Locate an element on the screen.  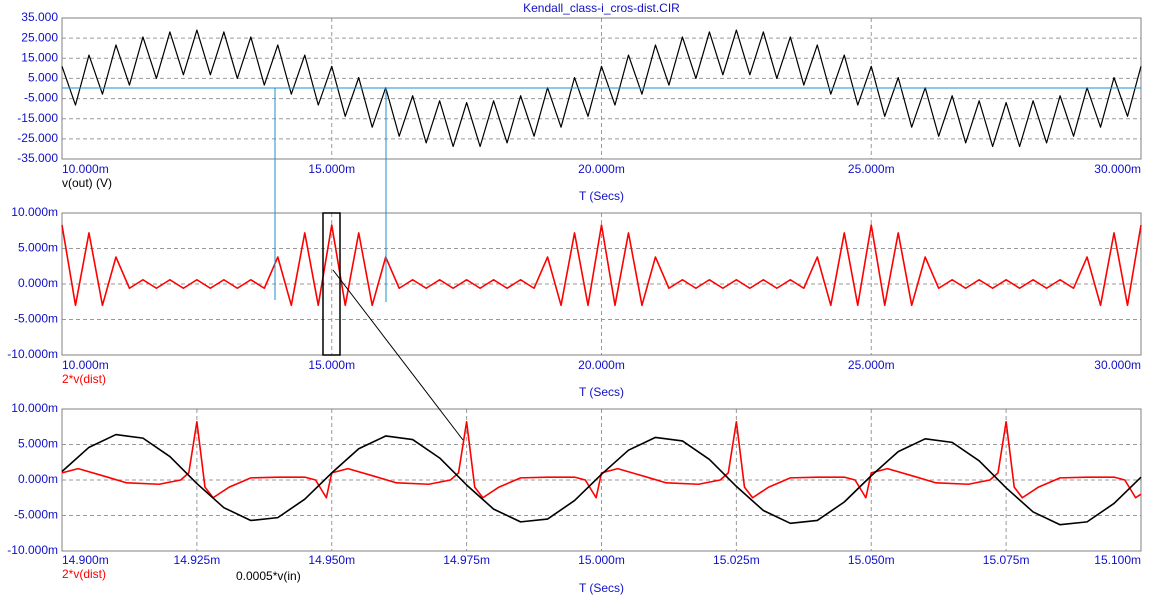
y-tick-label: 5.000 is located at coordinates (43, 78).